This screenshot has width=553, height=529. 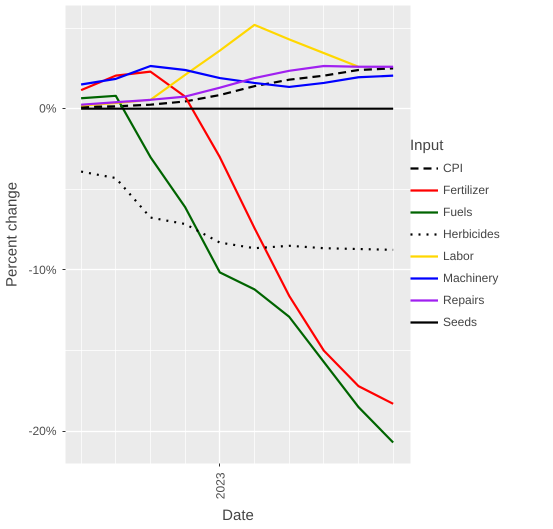 I want to click on legend-label: Fuels, so click(x=457, y=212).